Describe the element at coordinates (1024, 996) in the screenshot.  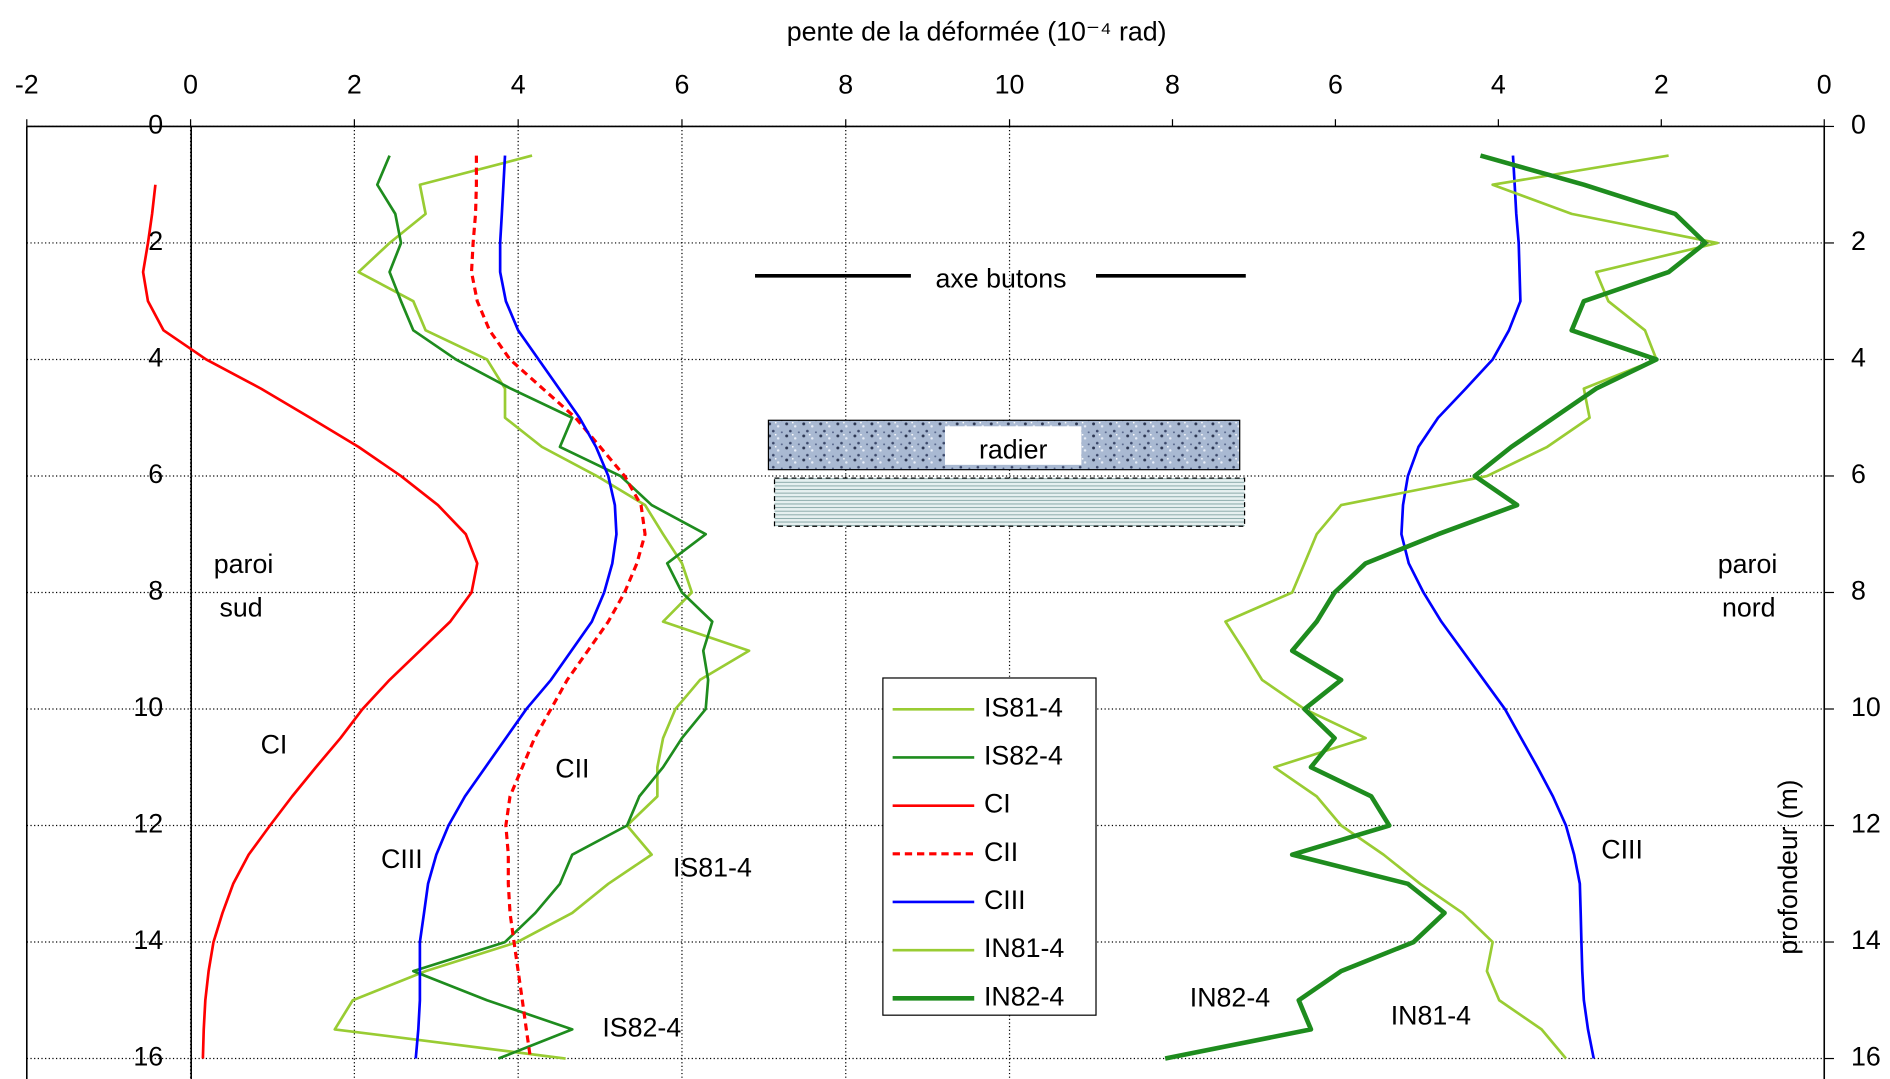
I see `legend-label: IN82-4` at that location.